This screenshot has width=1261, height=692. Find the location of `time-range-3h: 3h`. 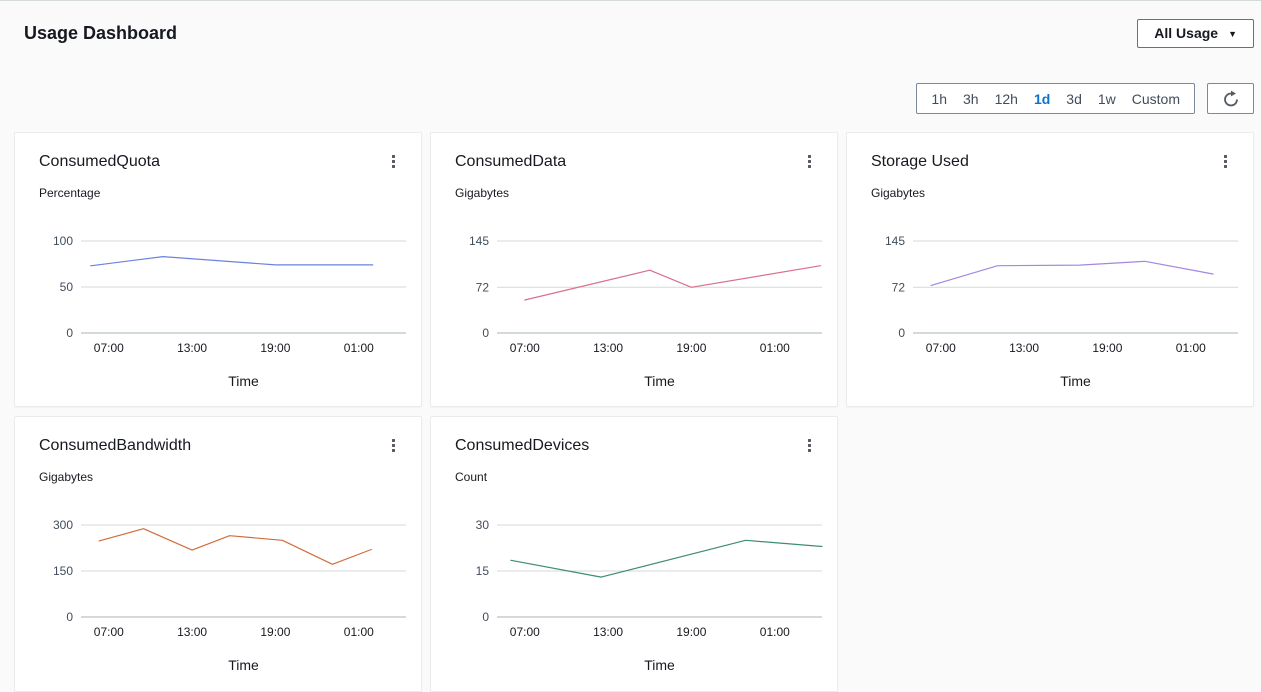

time-range-3h: 3h is located at coordinates (971, 98).